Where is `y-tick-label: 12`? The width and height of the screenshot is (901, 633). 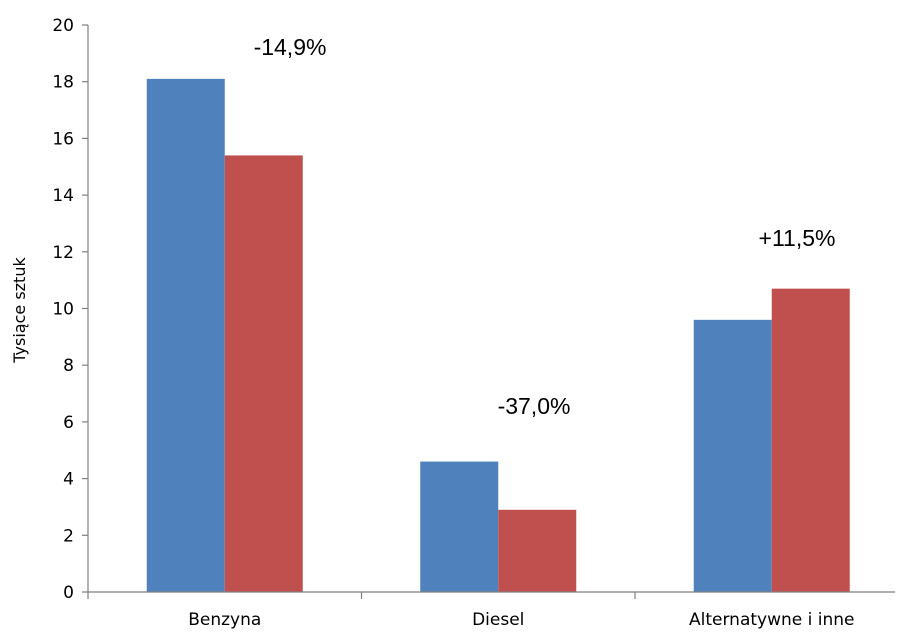 y-tick-label: 12 is located at coordinates (63, 253).